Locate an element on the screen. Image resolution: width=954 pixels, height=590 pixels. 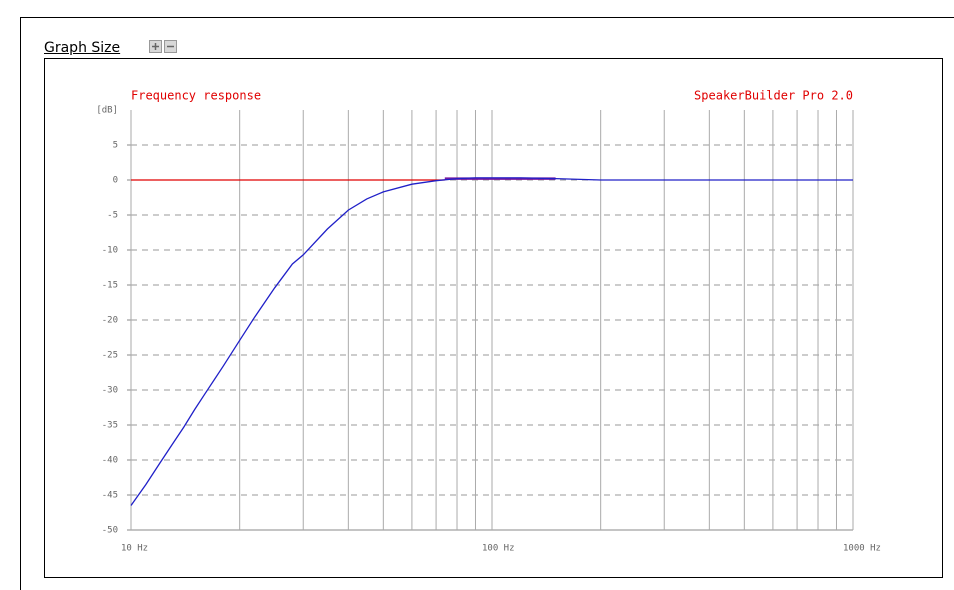
x-tick-label: 100 Hz is located at coordinates (498, 549).